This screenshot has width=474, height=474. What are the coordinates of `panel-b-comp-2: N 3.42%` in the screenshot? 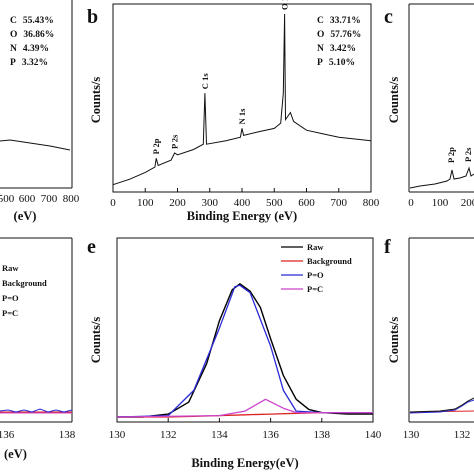 It's located at (336, 49).